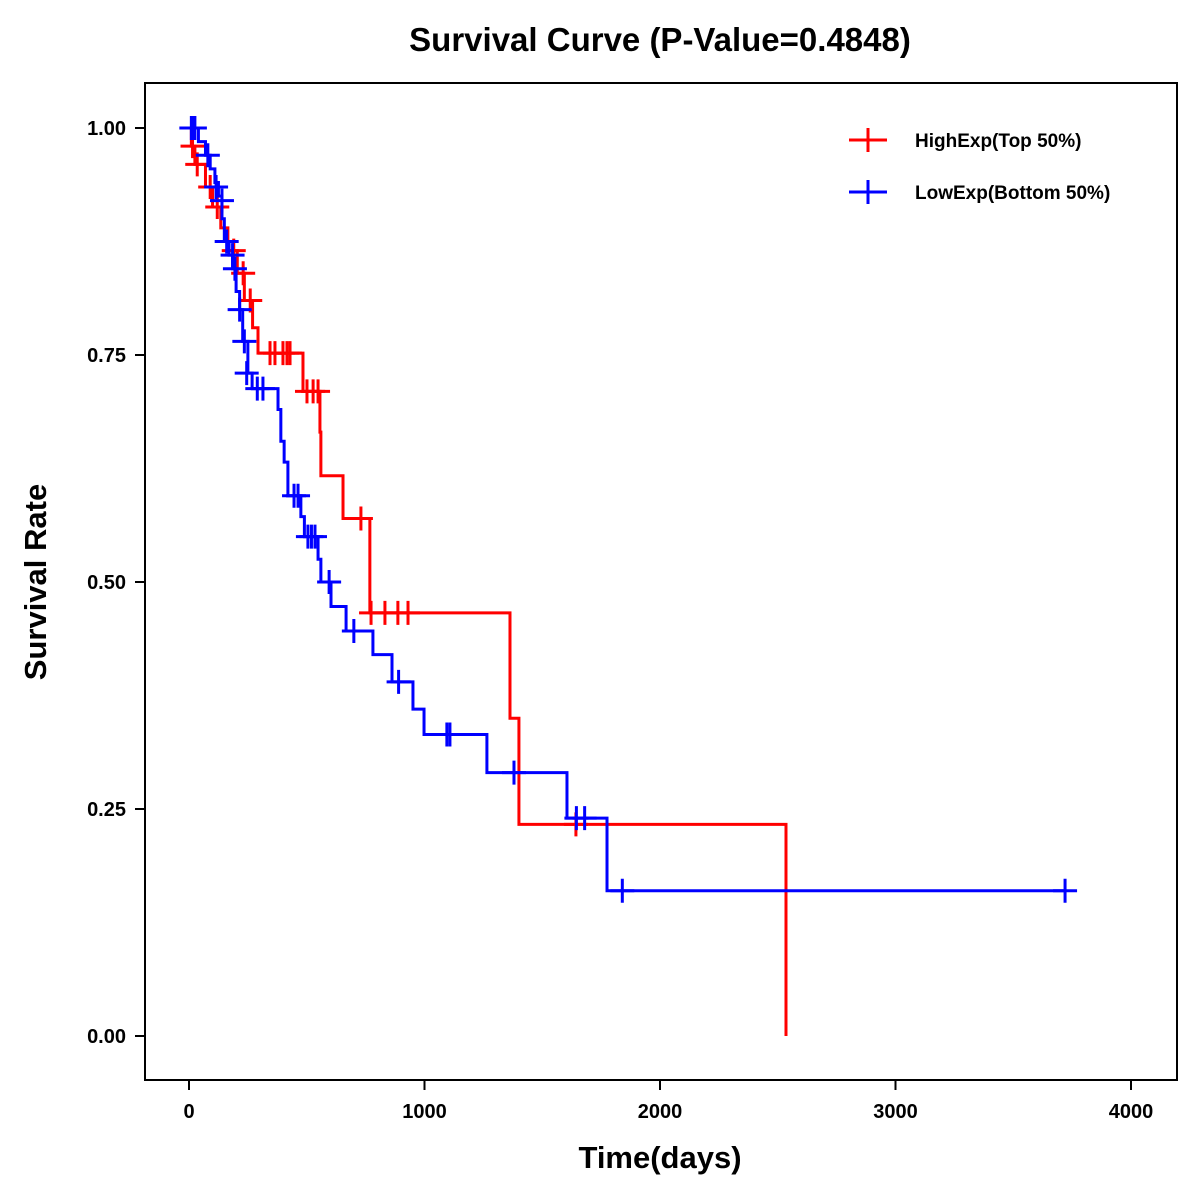 The height and width of the screenshot is (1200, 1200). What do you see at coordinates (660, 39) in the screenshot?
I see `chart-title: Survival Curve (P-Value=0.4848)` at bounding box center [660, 39].